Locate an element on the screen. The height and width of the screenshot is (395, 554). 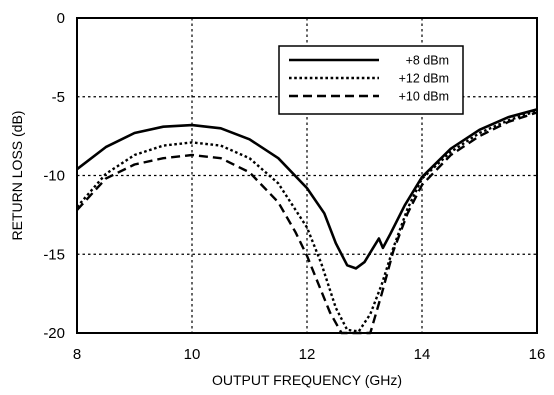
legend-label-3: +10 dBm is located at coordinates (424, 97).